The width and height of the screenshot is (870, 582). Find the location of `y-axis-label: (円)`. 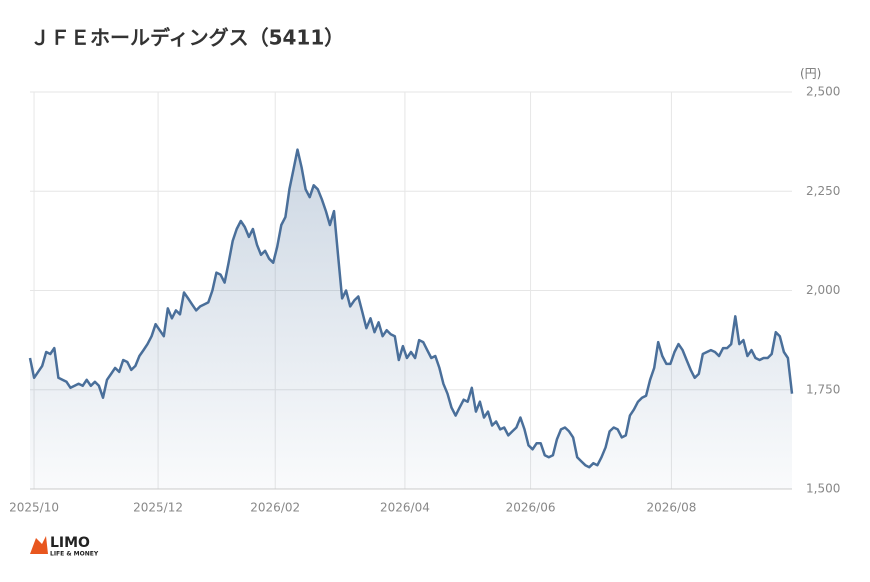

y-axis-label: (円) is located at coordinates (810, 74).